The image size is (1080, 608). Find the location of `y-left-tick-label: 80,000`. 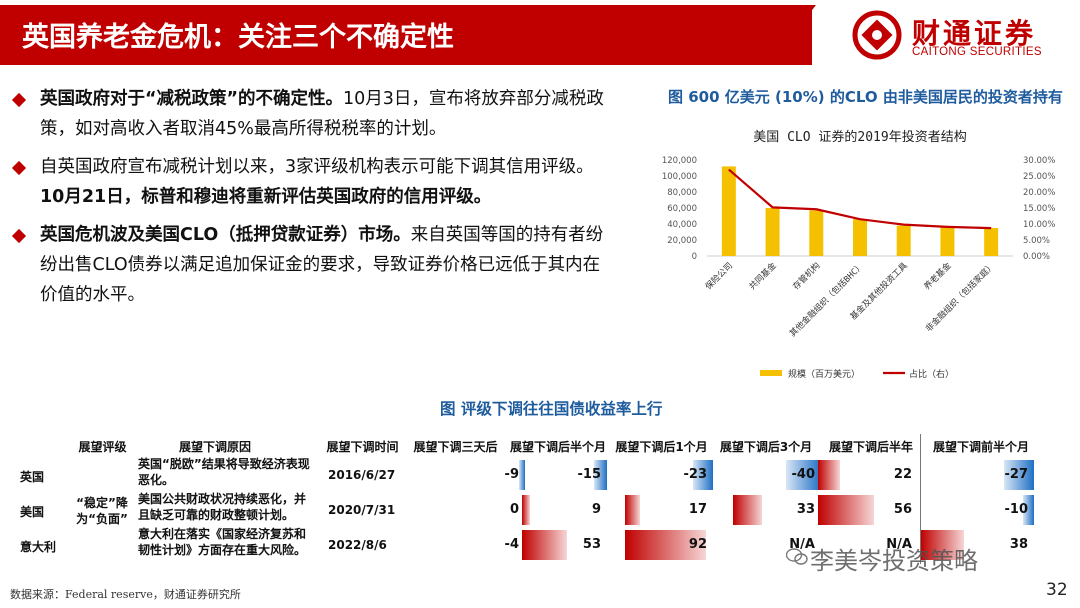

y-left-tick-label: 80,000 is located at coordinates (682, 193).